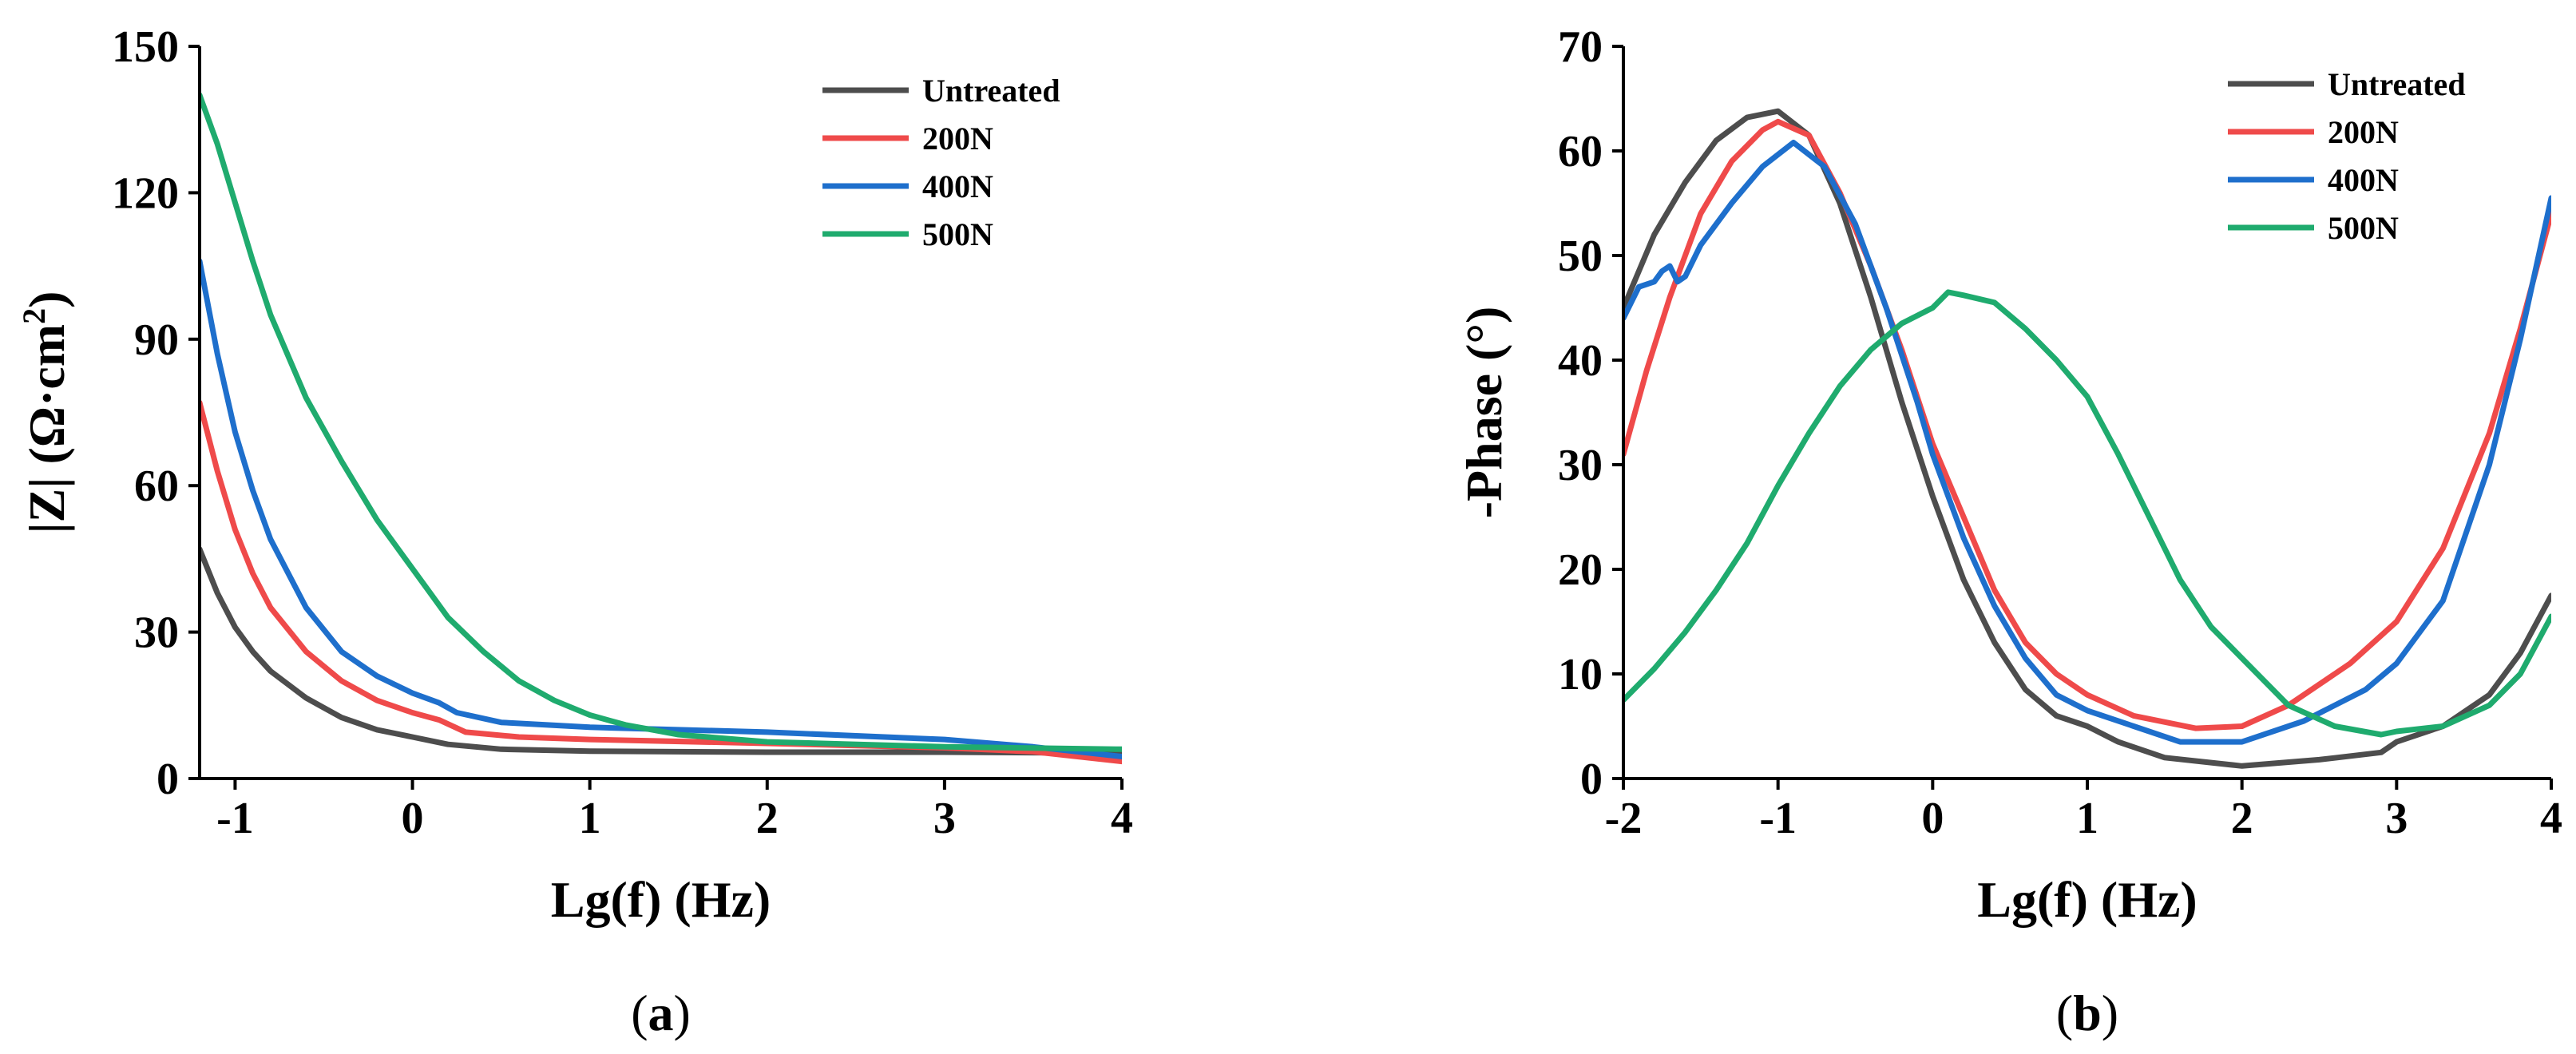 This screenshot has width=2576, height=1054. Describe the element at coordinates (661, 651) in the screenshot. I see `series-line-untreated` at that location.